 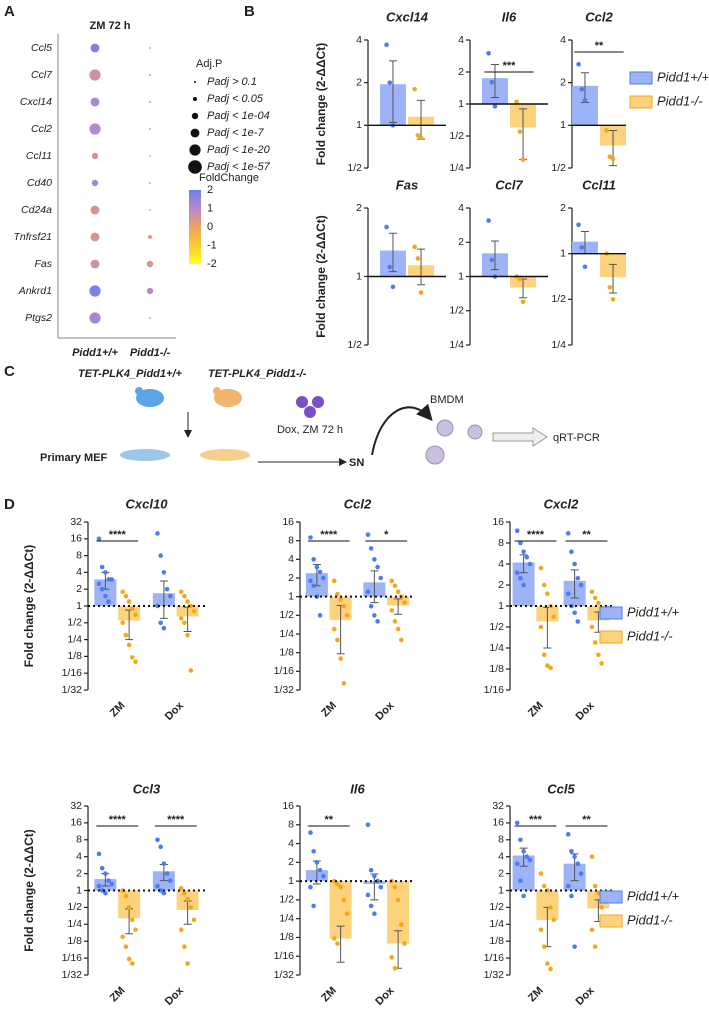 I want to click on mouse-icon, so click(x=217, y=391).